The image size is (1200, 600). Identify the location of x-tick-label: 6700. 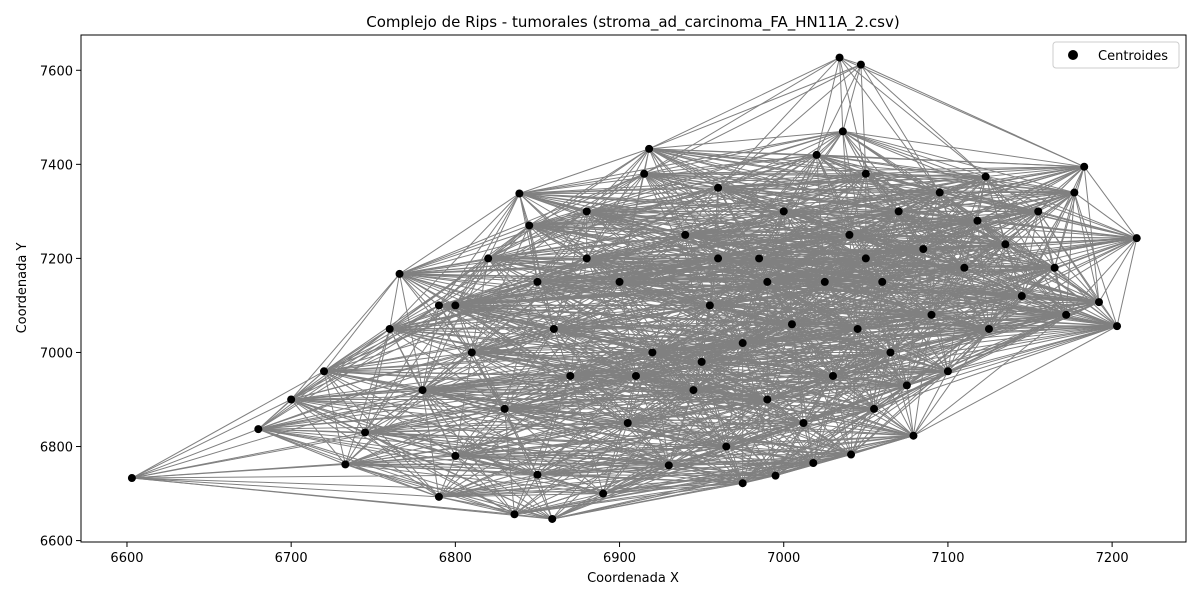
(291, 558).